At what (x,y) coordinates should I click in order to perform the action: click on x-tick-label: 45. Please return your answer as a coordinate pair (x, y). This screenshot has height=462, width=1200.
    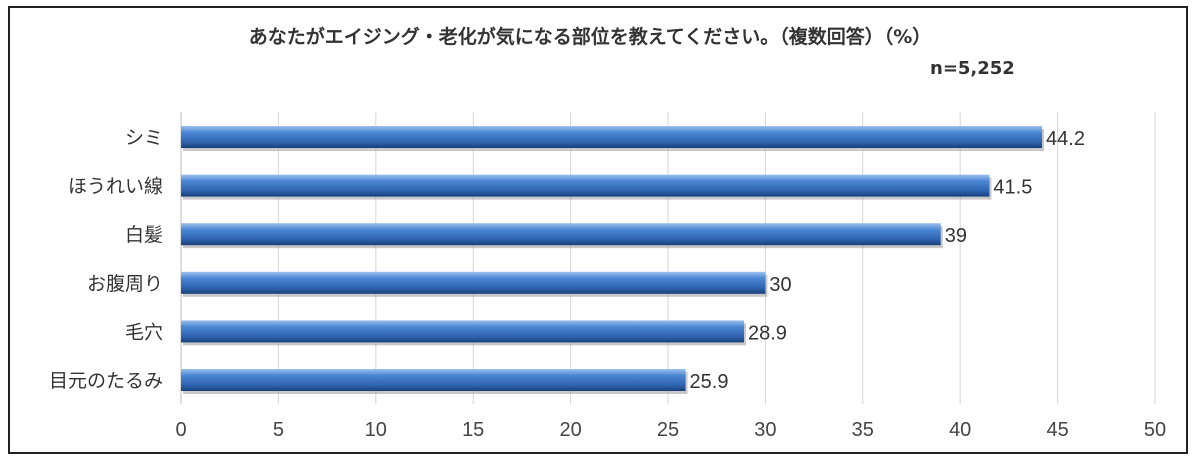
    Looking at the image, I should click on (1057, 430).